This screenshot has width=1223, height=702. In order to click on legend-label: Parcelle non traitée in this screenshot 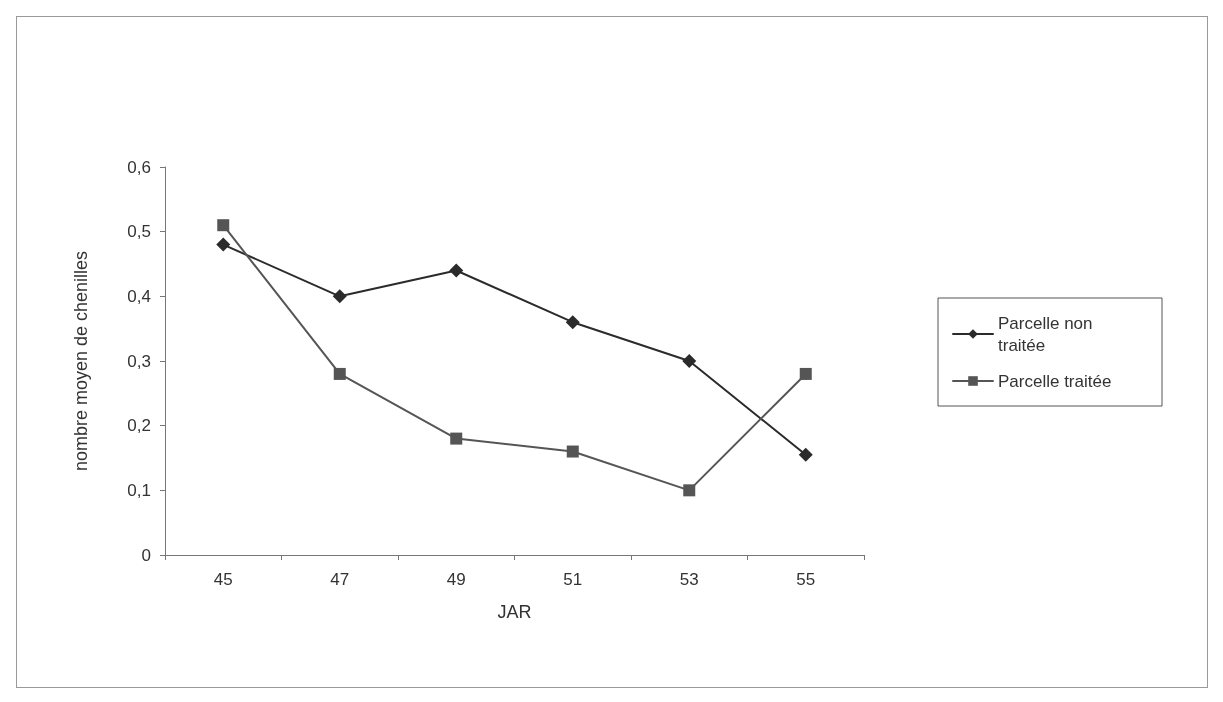, I will do `click(1048, 334)`.